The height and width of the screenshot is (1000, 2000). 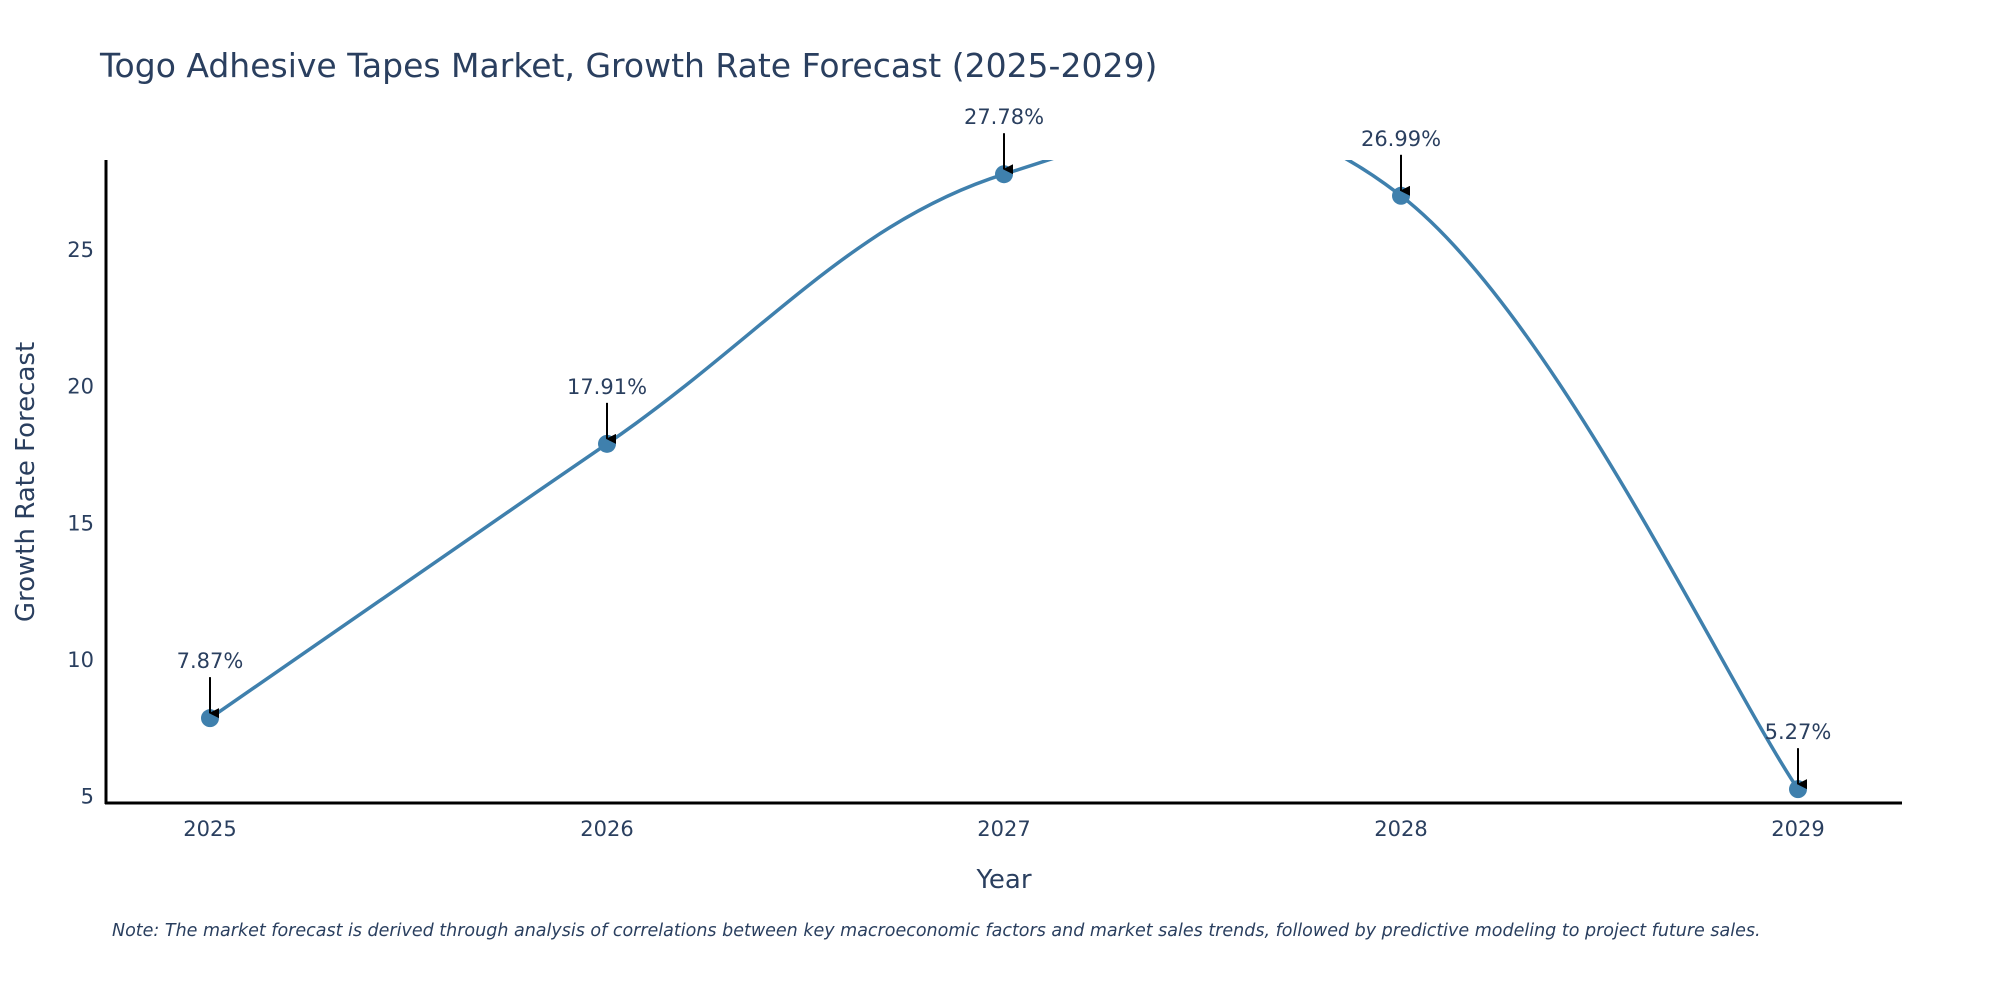 I want to click on x-tick-label: 2027, so click(x=1003, y=829).